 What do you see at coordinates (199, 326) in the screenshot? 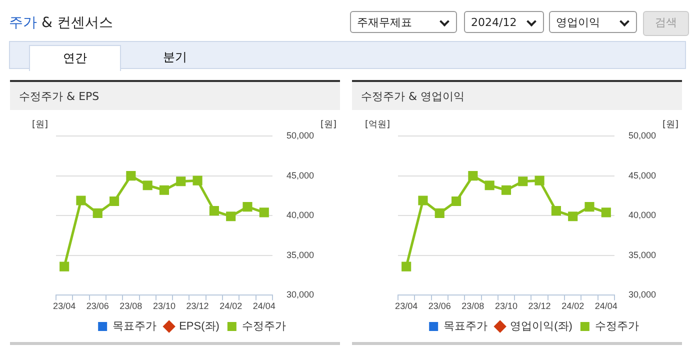
I see `legend-label: EPS(좌)` at bounding box center [199, 326].